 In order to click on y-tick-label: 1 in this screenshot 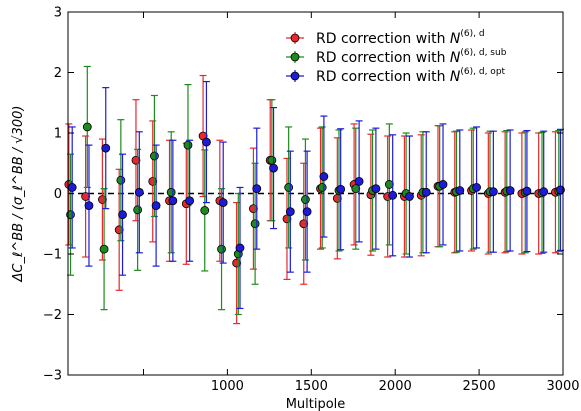, I will do `click(58, 134)`.